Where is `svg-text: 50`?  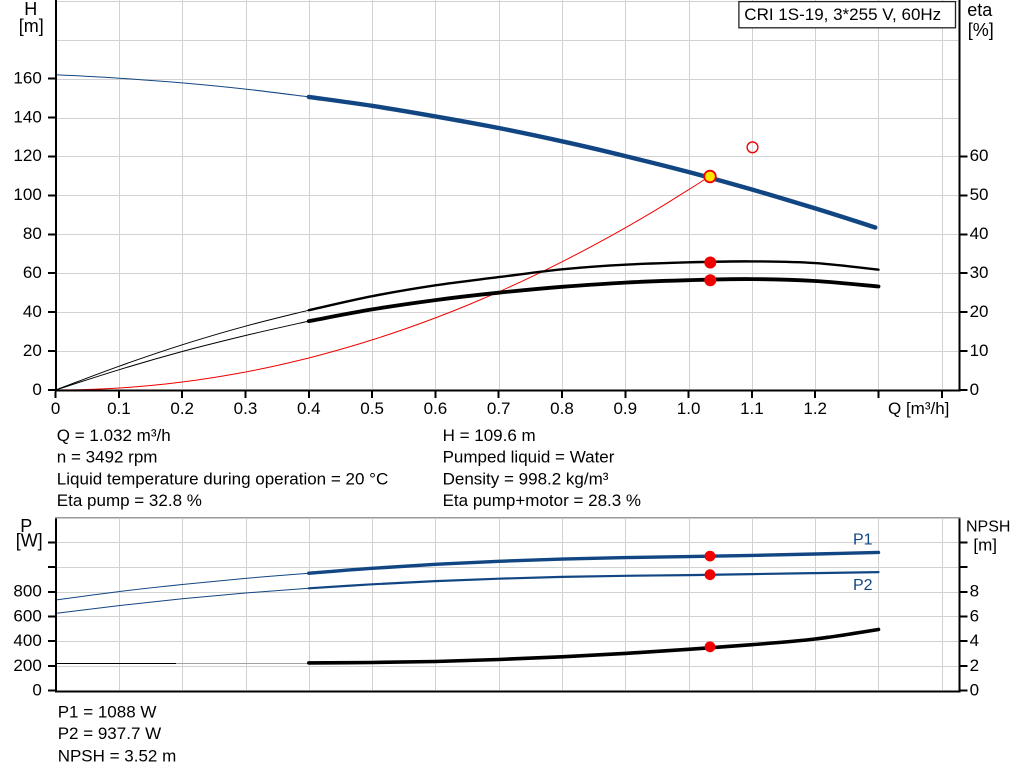 svg-text: 50 is located at coordinates (979, 194).